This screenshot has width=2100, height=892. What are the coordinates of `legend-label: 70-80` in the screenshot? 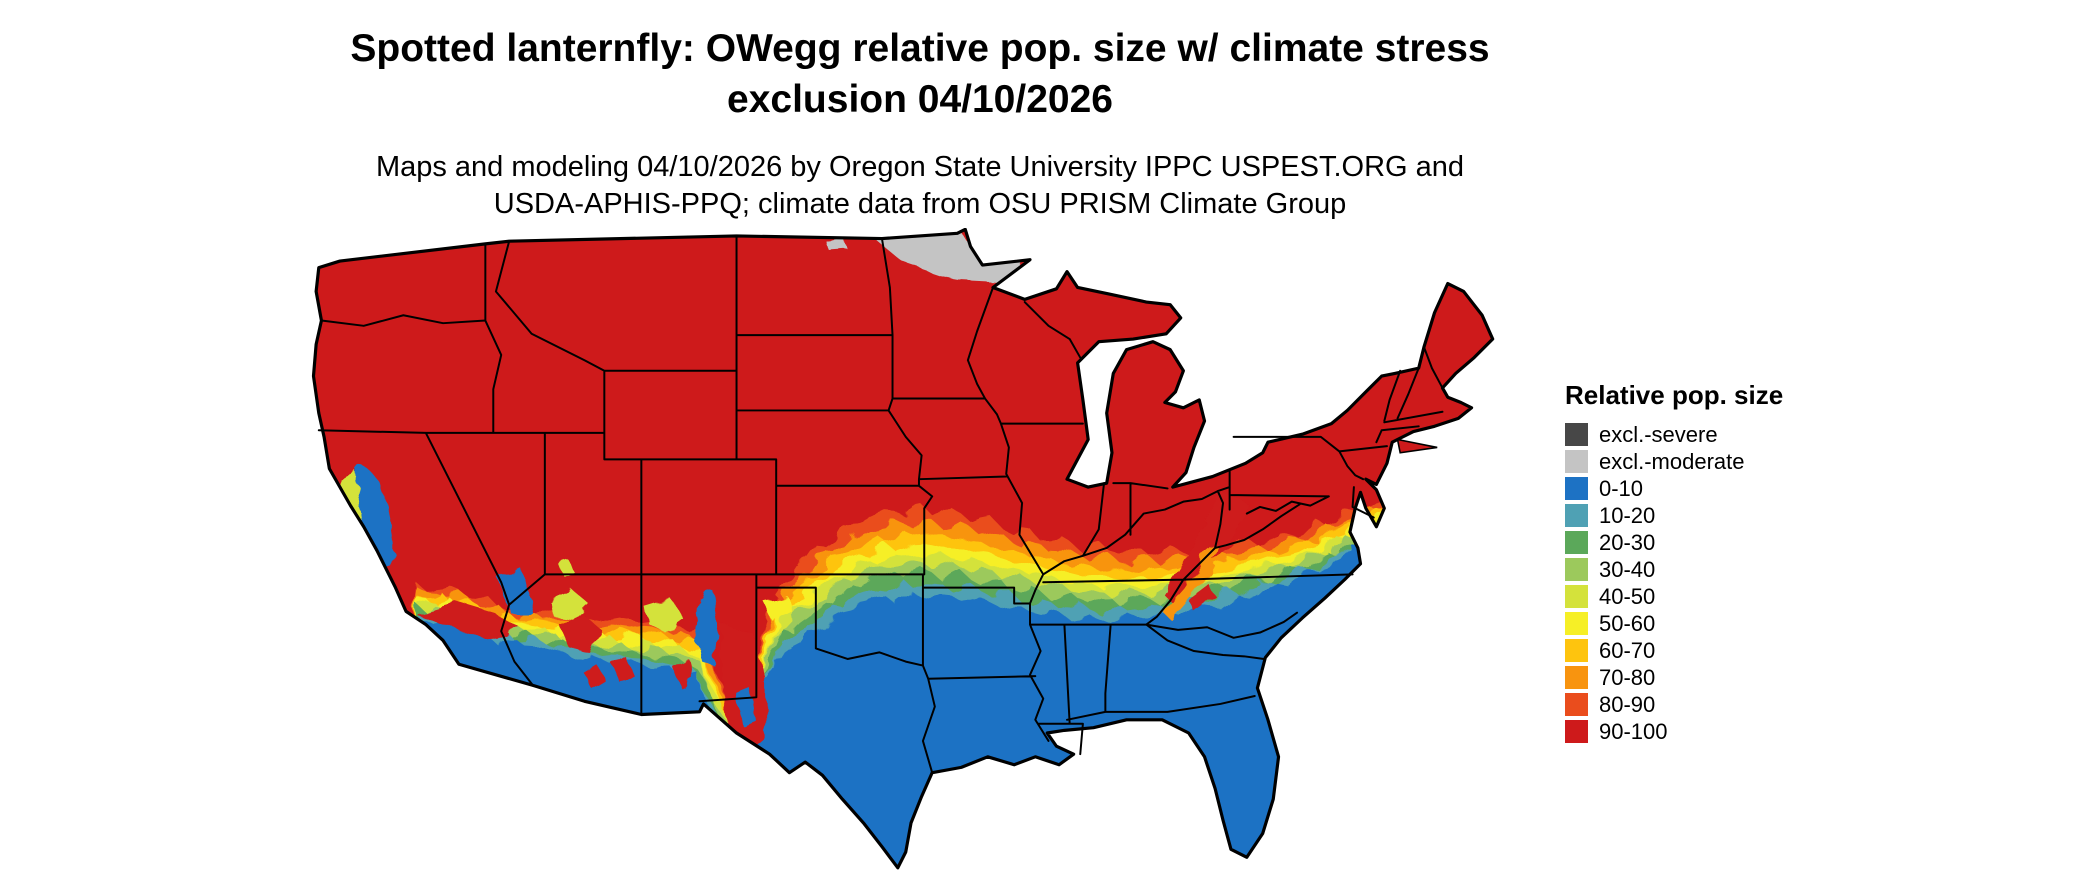 It's located at (1627, 677).